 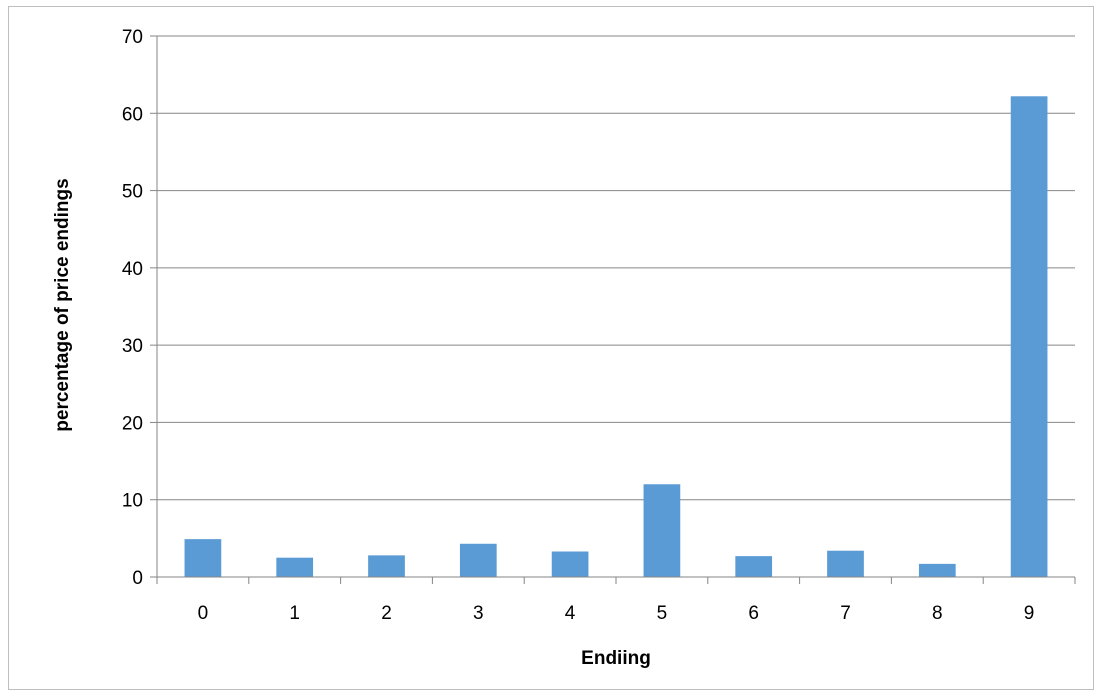 What do you see at coordinates (845, 613) in the screenshot?
I see `x-tick-label: 7` at bounding box center [845, 613].